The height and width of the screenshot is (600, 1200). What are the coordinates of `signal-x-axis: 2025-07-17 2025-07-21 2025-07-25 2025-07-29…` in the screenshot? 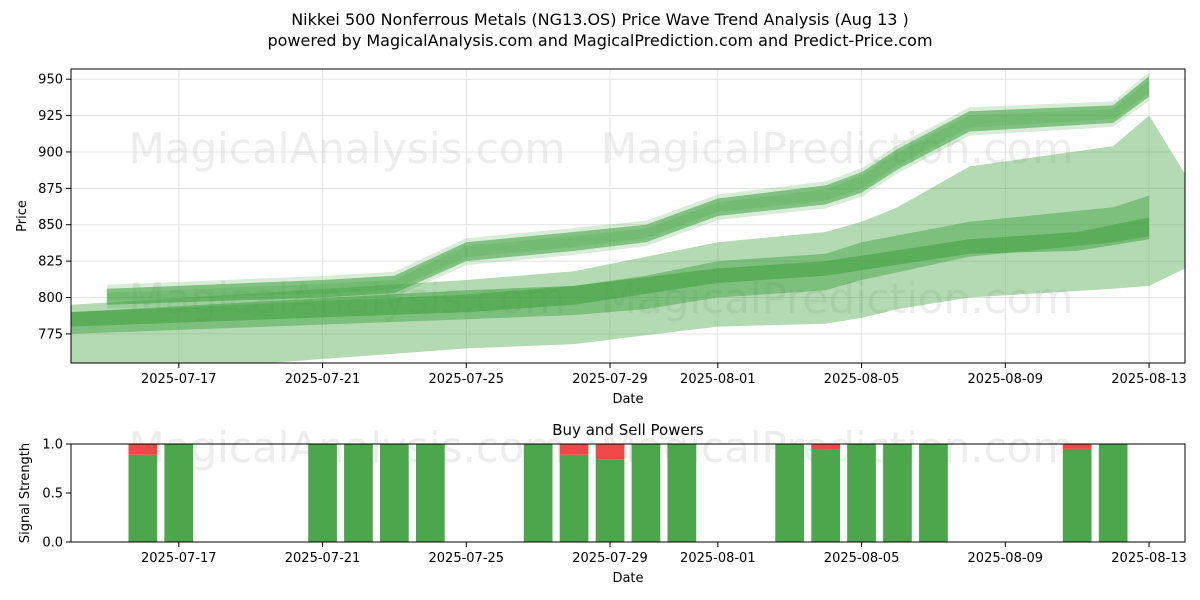 It's located at (664, 554).